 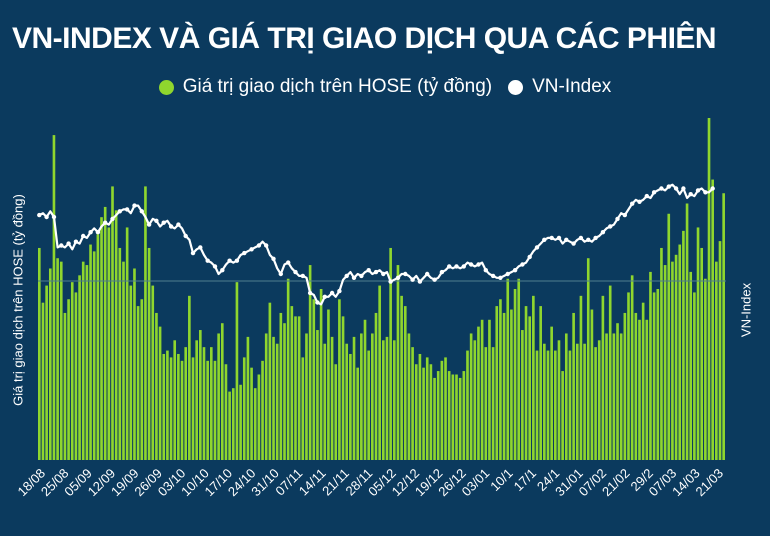 What do you see at coordinates (501, 480) in the screenshot?
I see `x-tick-label: 10/1` at bounding box center [501, 480].